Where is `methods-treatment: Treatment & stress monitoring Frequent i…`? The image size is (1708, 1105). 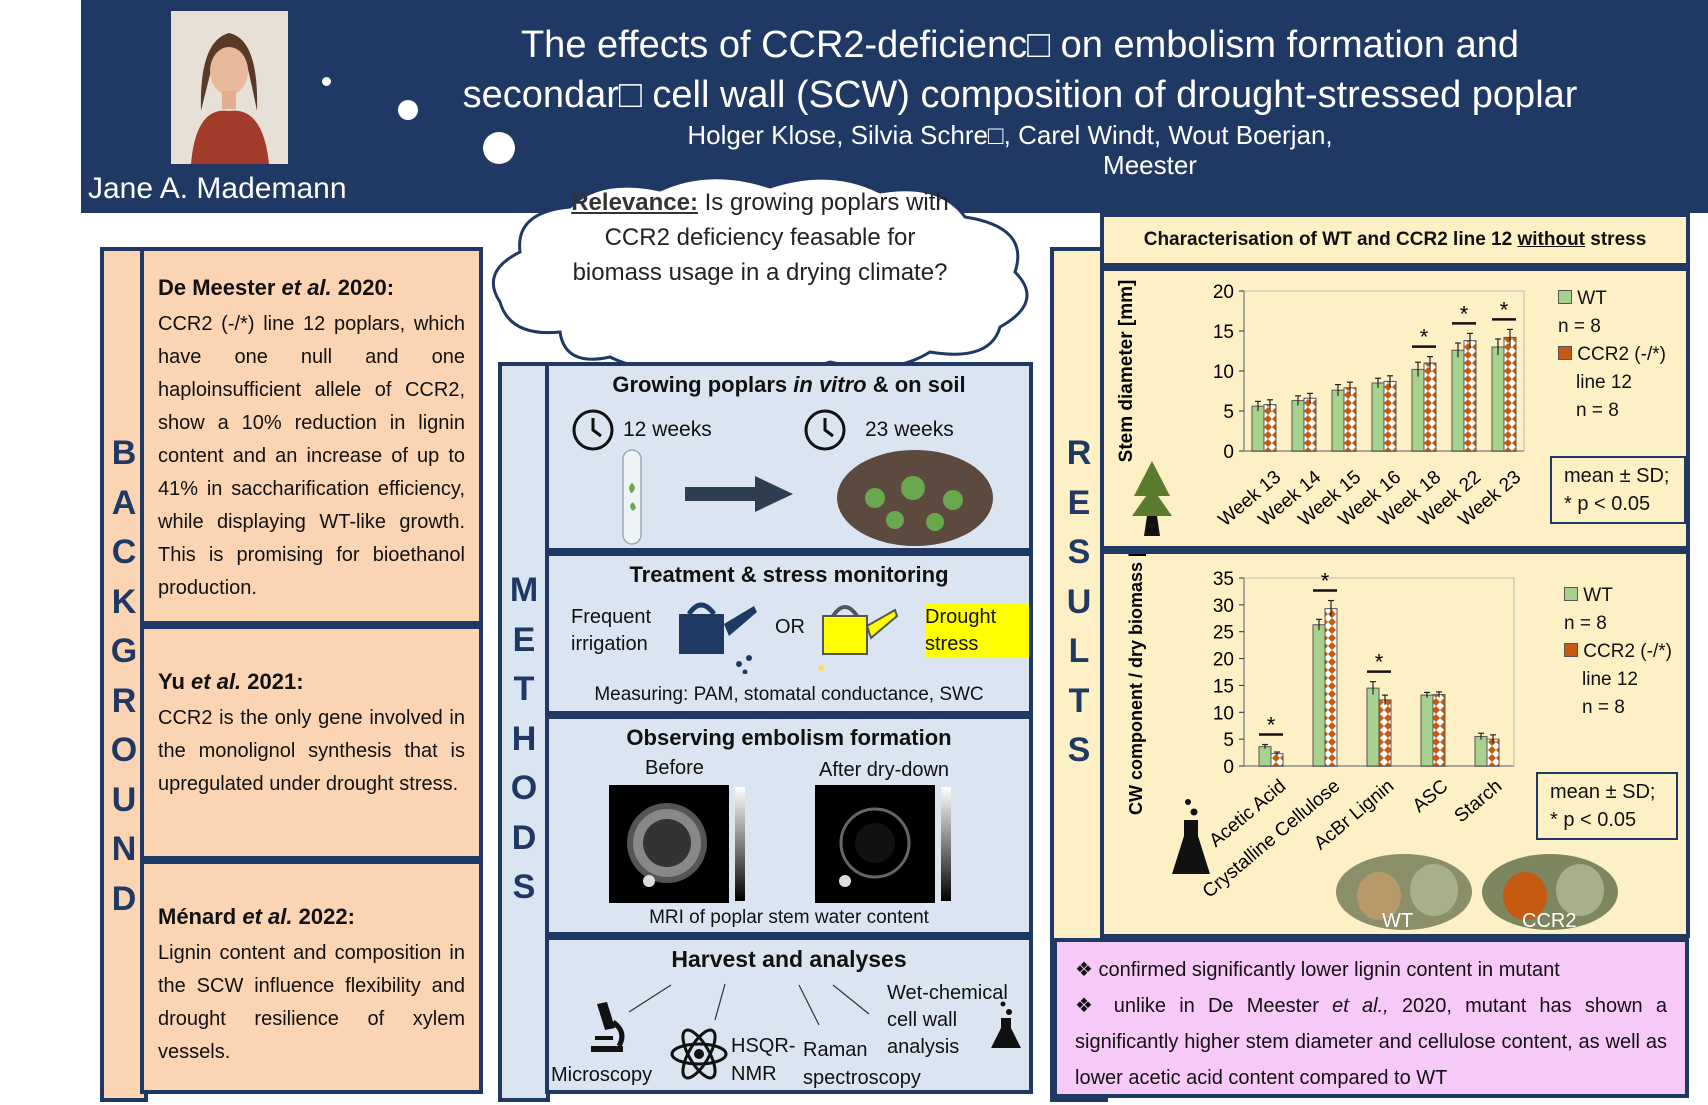
methods-treatment: Treatment & stress monitoring Frequent i… is located at coordinates (789, 633).